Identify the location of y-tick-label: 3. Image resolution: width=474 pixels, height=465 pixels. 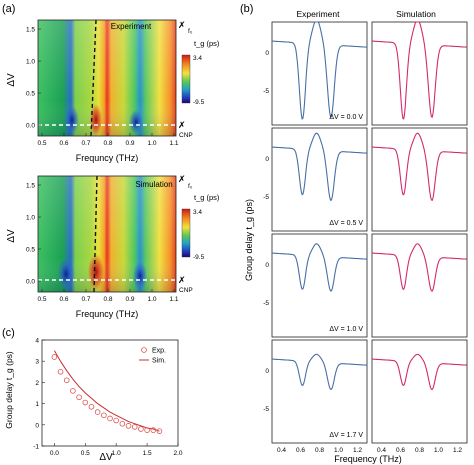
(37, 362).